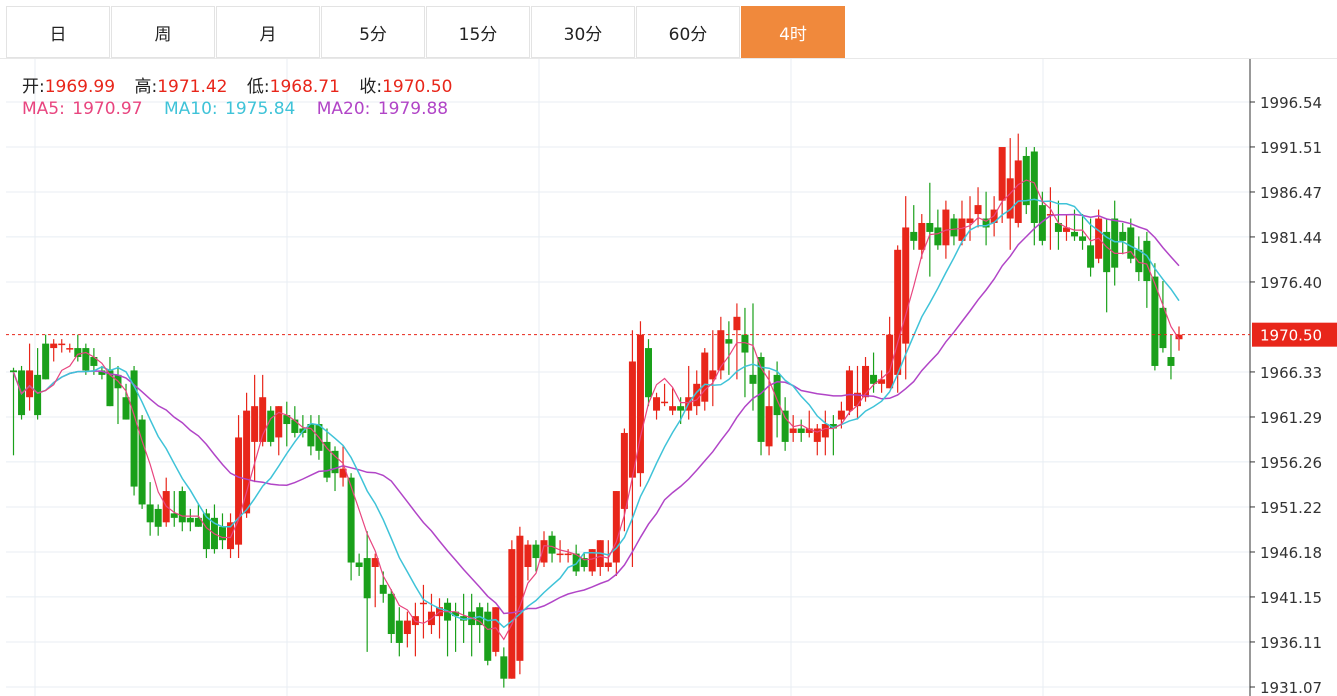 The height and width of the screenshot is (696, 1337). I want to click on tab-15min: 15分, so click(478, 32).